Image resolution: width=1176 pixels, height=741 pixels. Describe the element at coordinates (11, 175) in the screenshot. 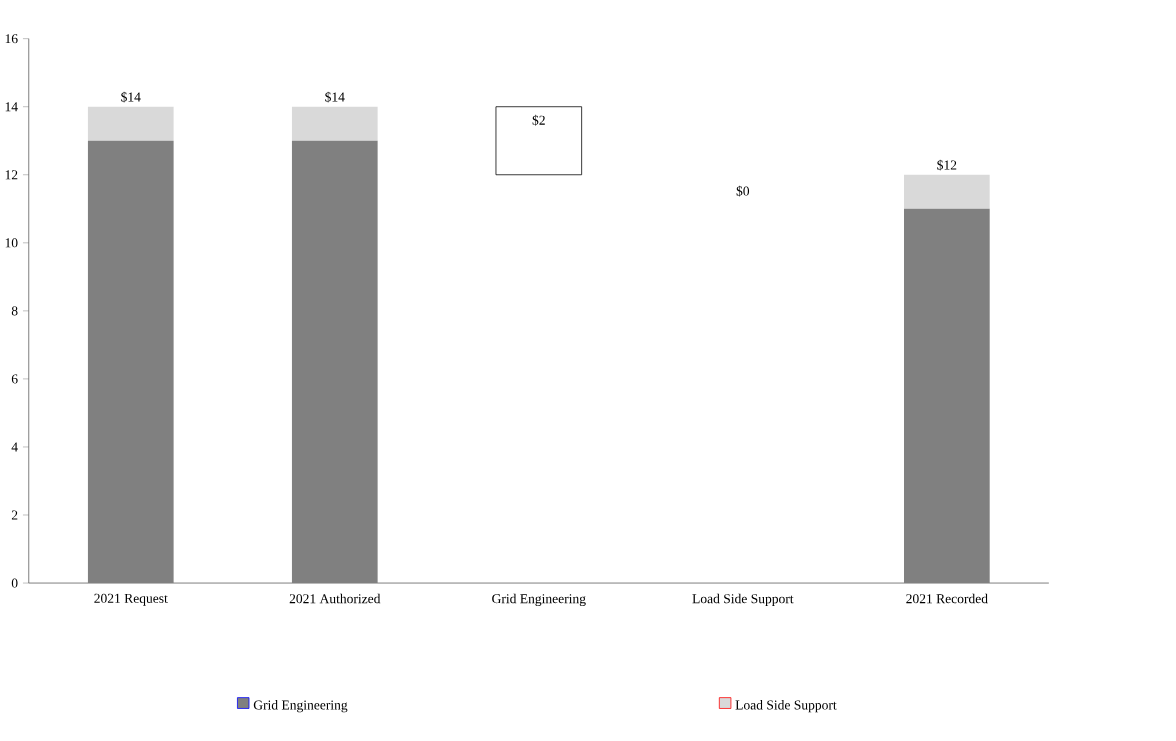

I see `y-tick-label: 12` at that location.